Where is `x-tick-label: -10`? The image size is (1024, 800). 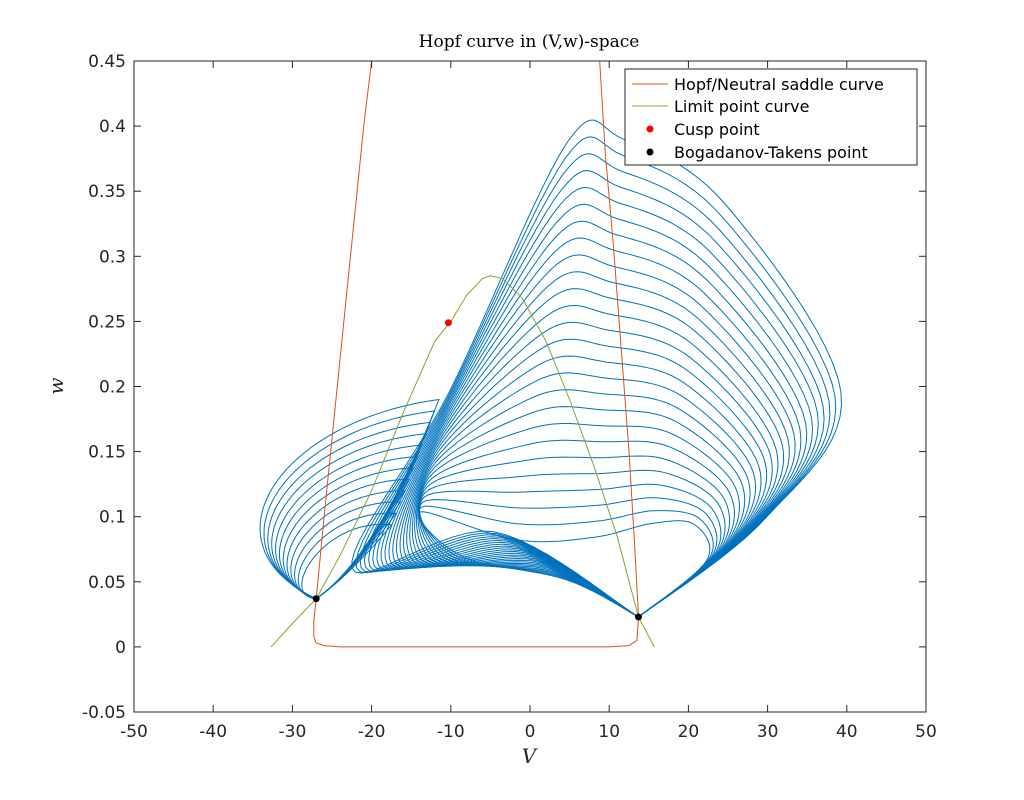
x-tick-label: -10 is located at coordinates (451, 732).